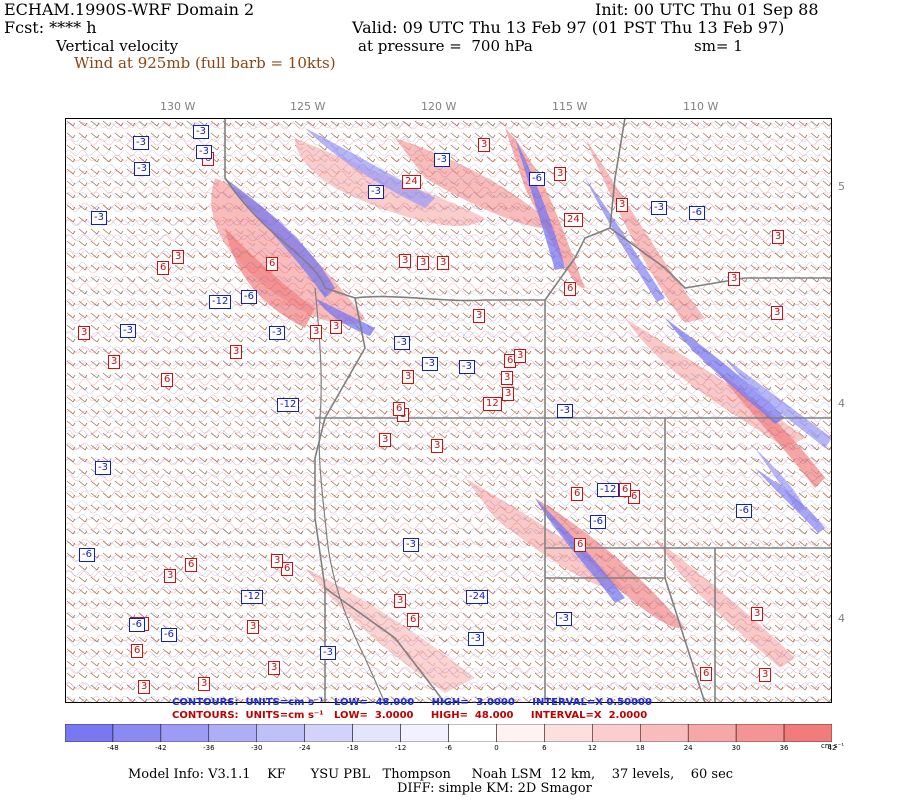 Image resolution: width=900 pixels, height=800 pixels. What do you see at coordinates (570, 106) in the screenshot?
I see `lon-label: 115 W` at bounding box center [570, 106].